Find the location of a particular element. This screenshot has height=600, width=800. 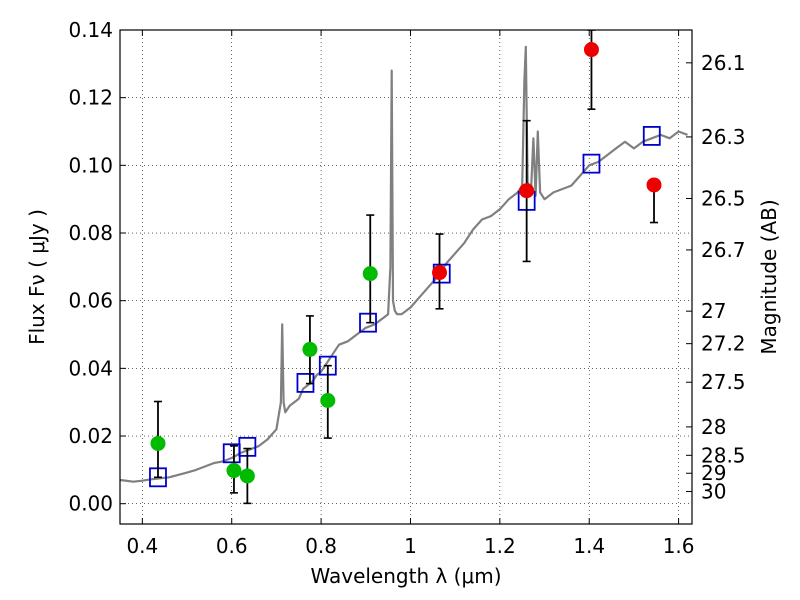

y-tick-label: 0.04 is located at coordinates (90, 368).